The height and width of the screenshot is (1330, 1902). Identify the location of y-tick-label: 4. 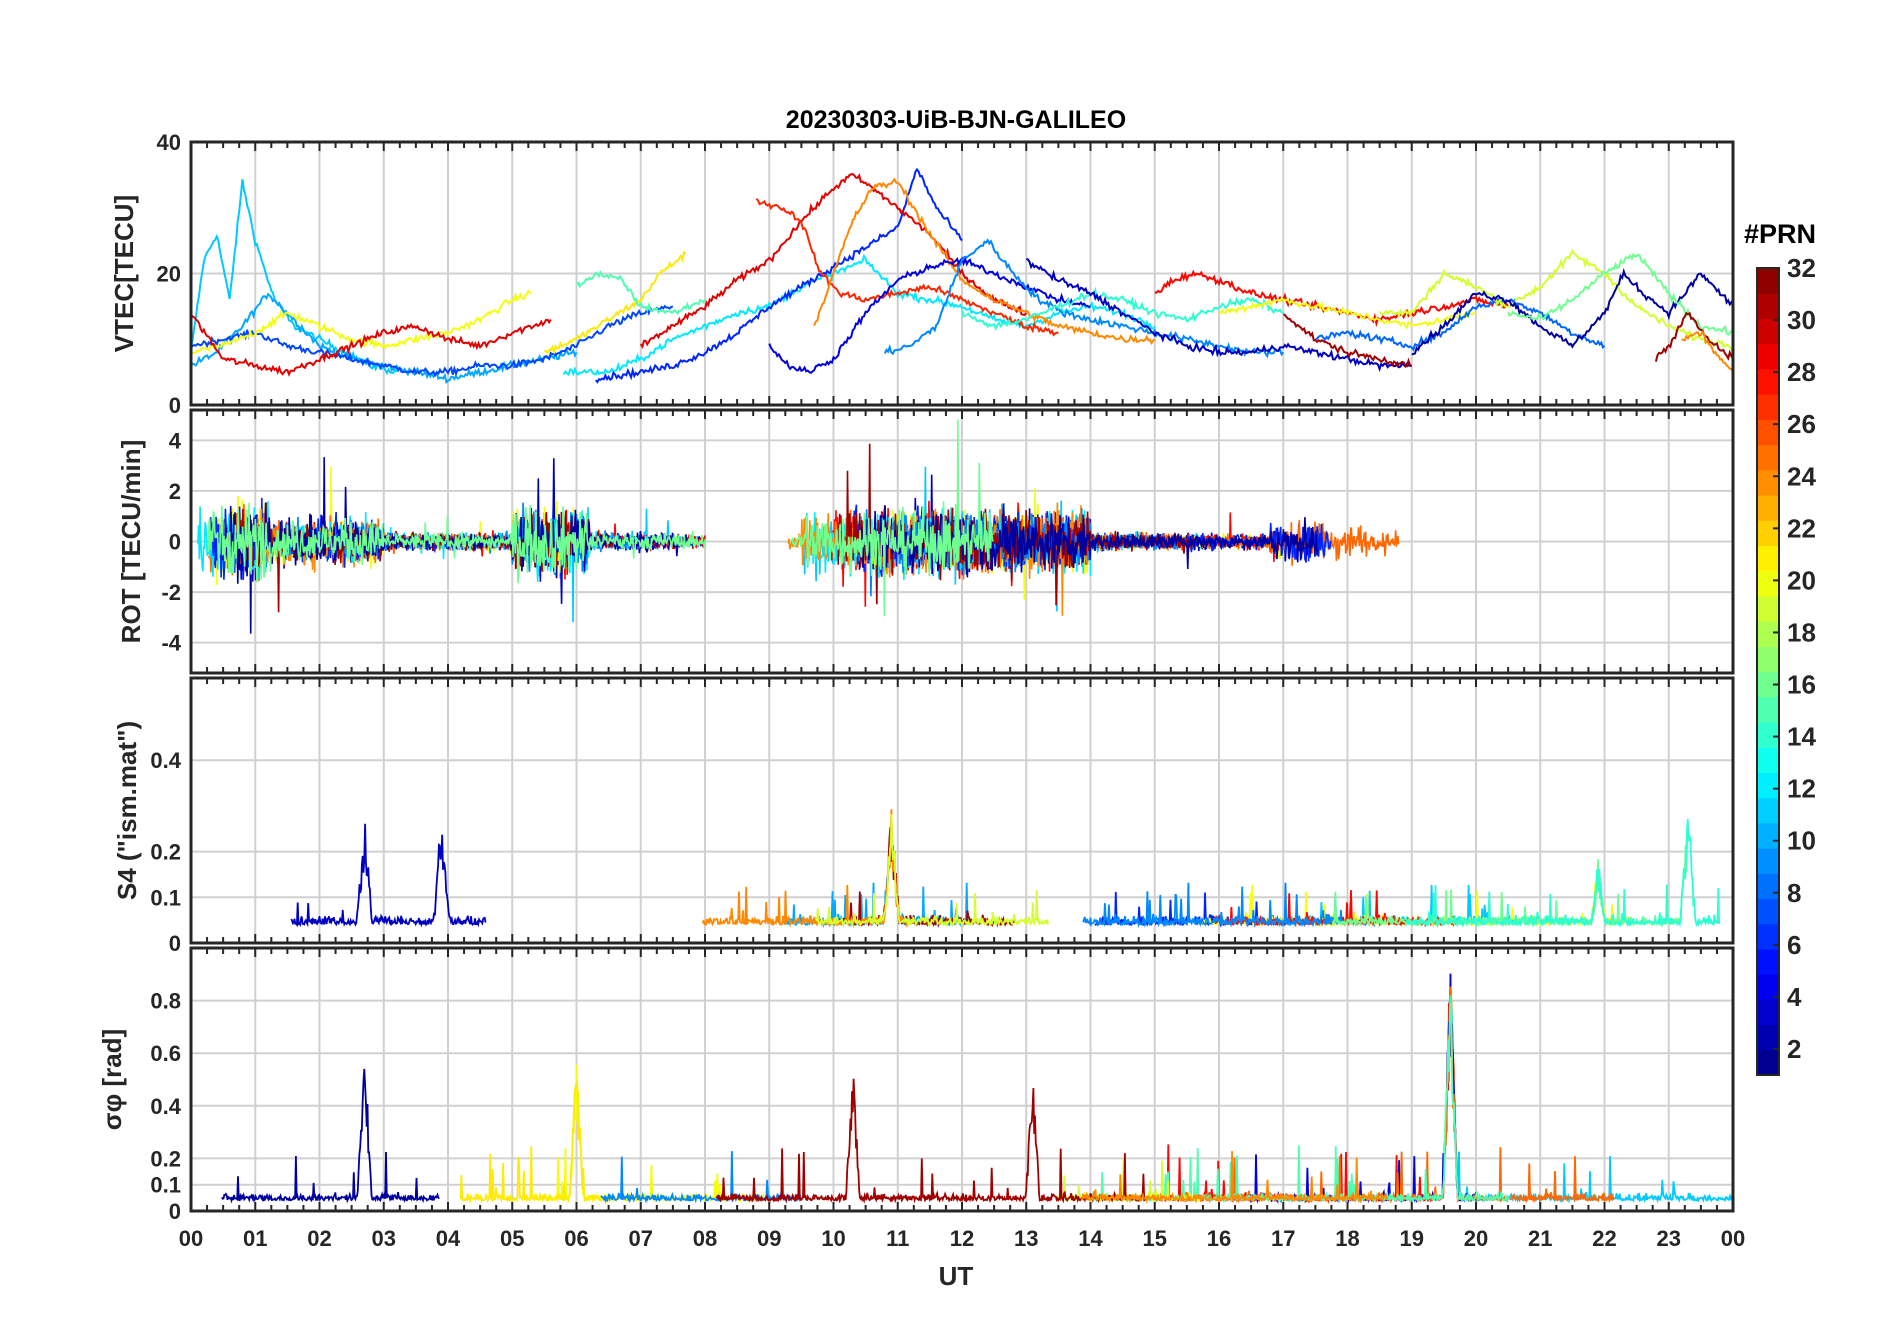
(175, 440).